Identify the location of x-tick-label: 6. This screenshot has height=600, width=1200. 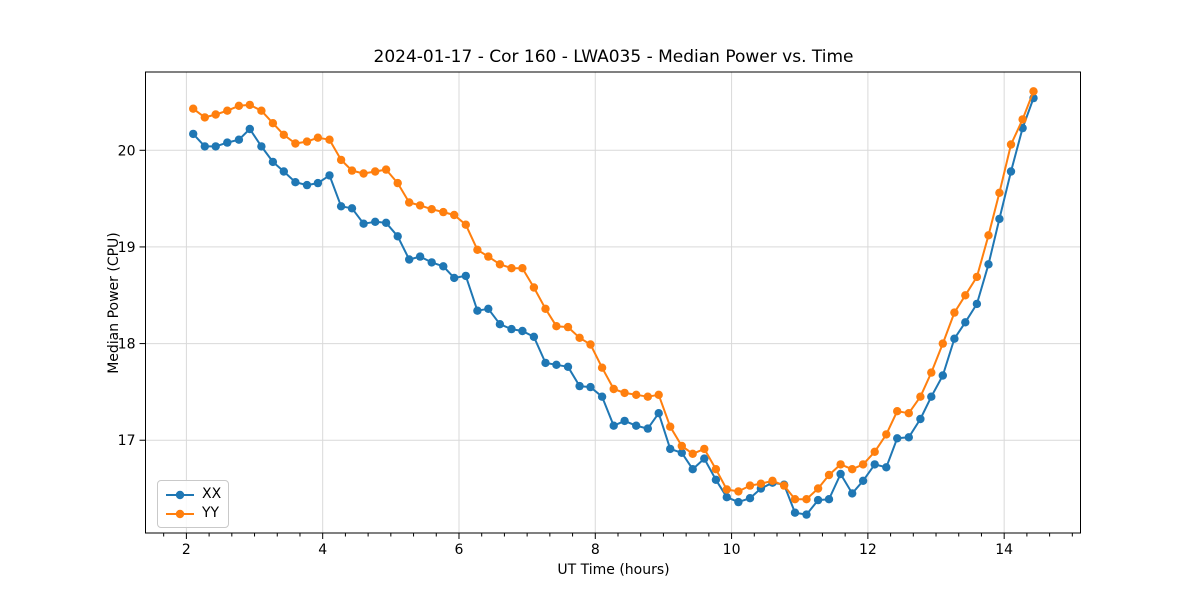
(459, 550).